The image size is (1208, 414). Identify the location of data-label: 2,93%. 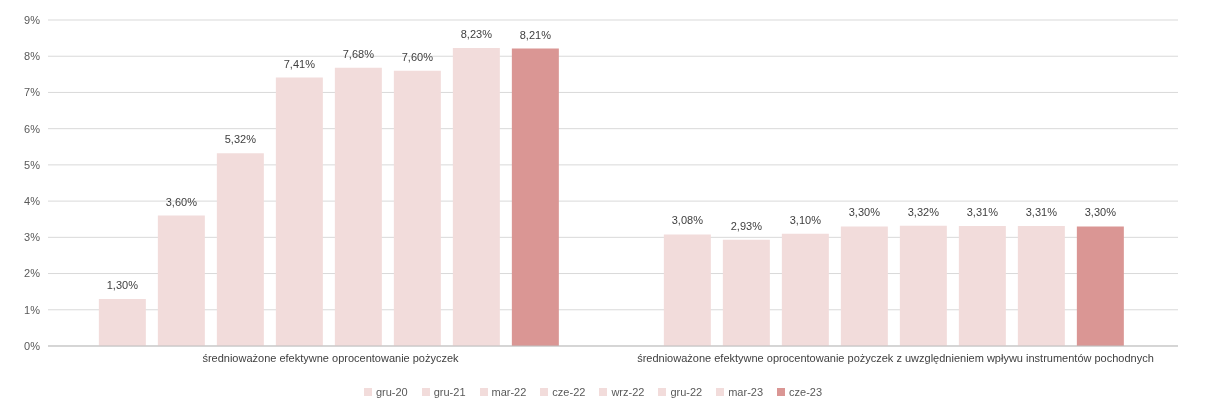
(746, 225).